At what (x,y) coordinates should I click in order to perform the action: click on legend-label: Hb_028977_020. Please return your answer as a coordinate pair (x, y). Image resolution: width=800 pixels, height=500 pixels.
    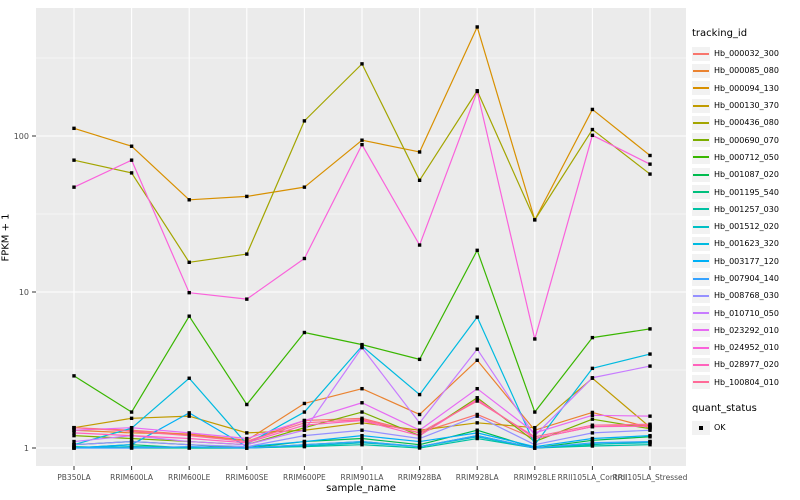
    Looking at the image, I should click on (746, 365).